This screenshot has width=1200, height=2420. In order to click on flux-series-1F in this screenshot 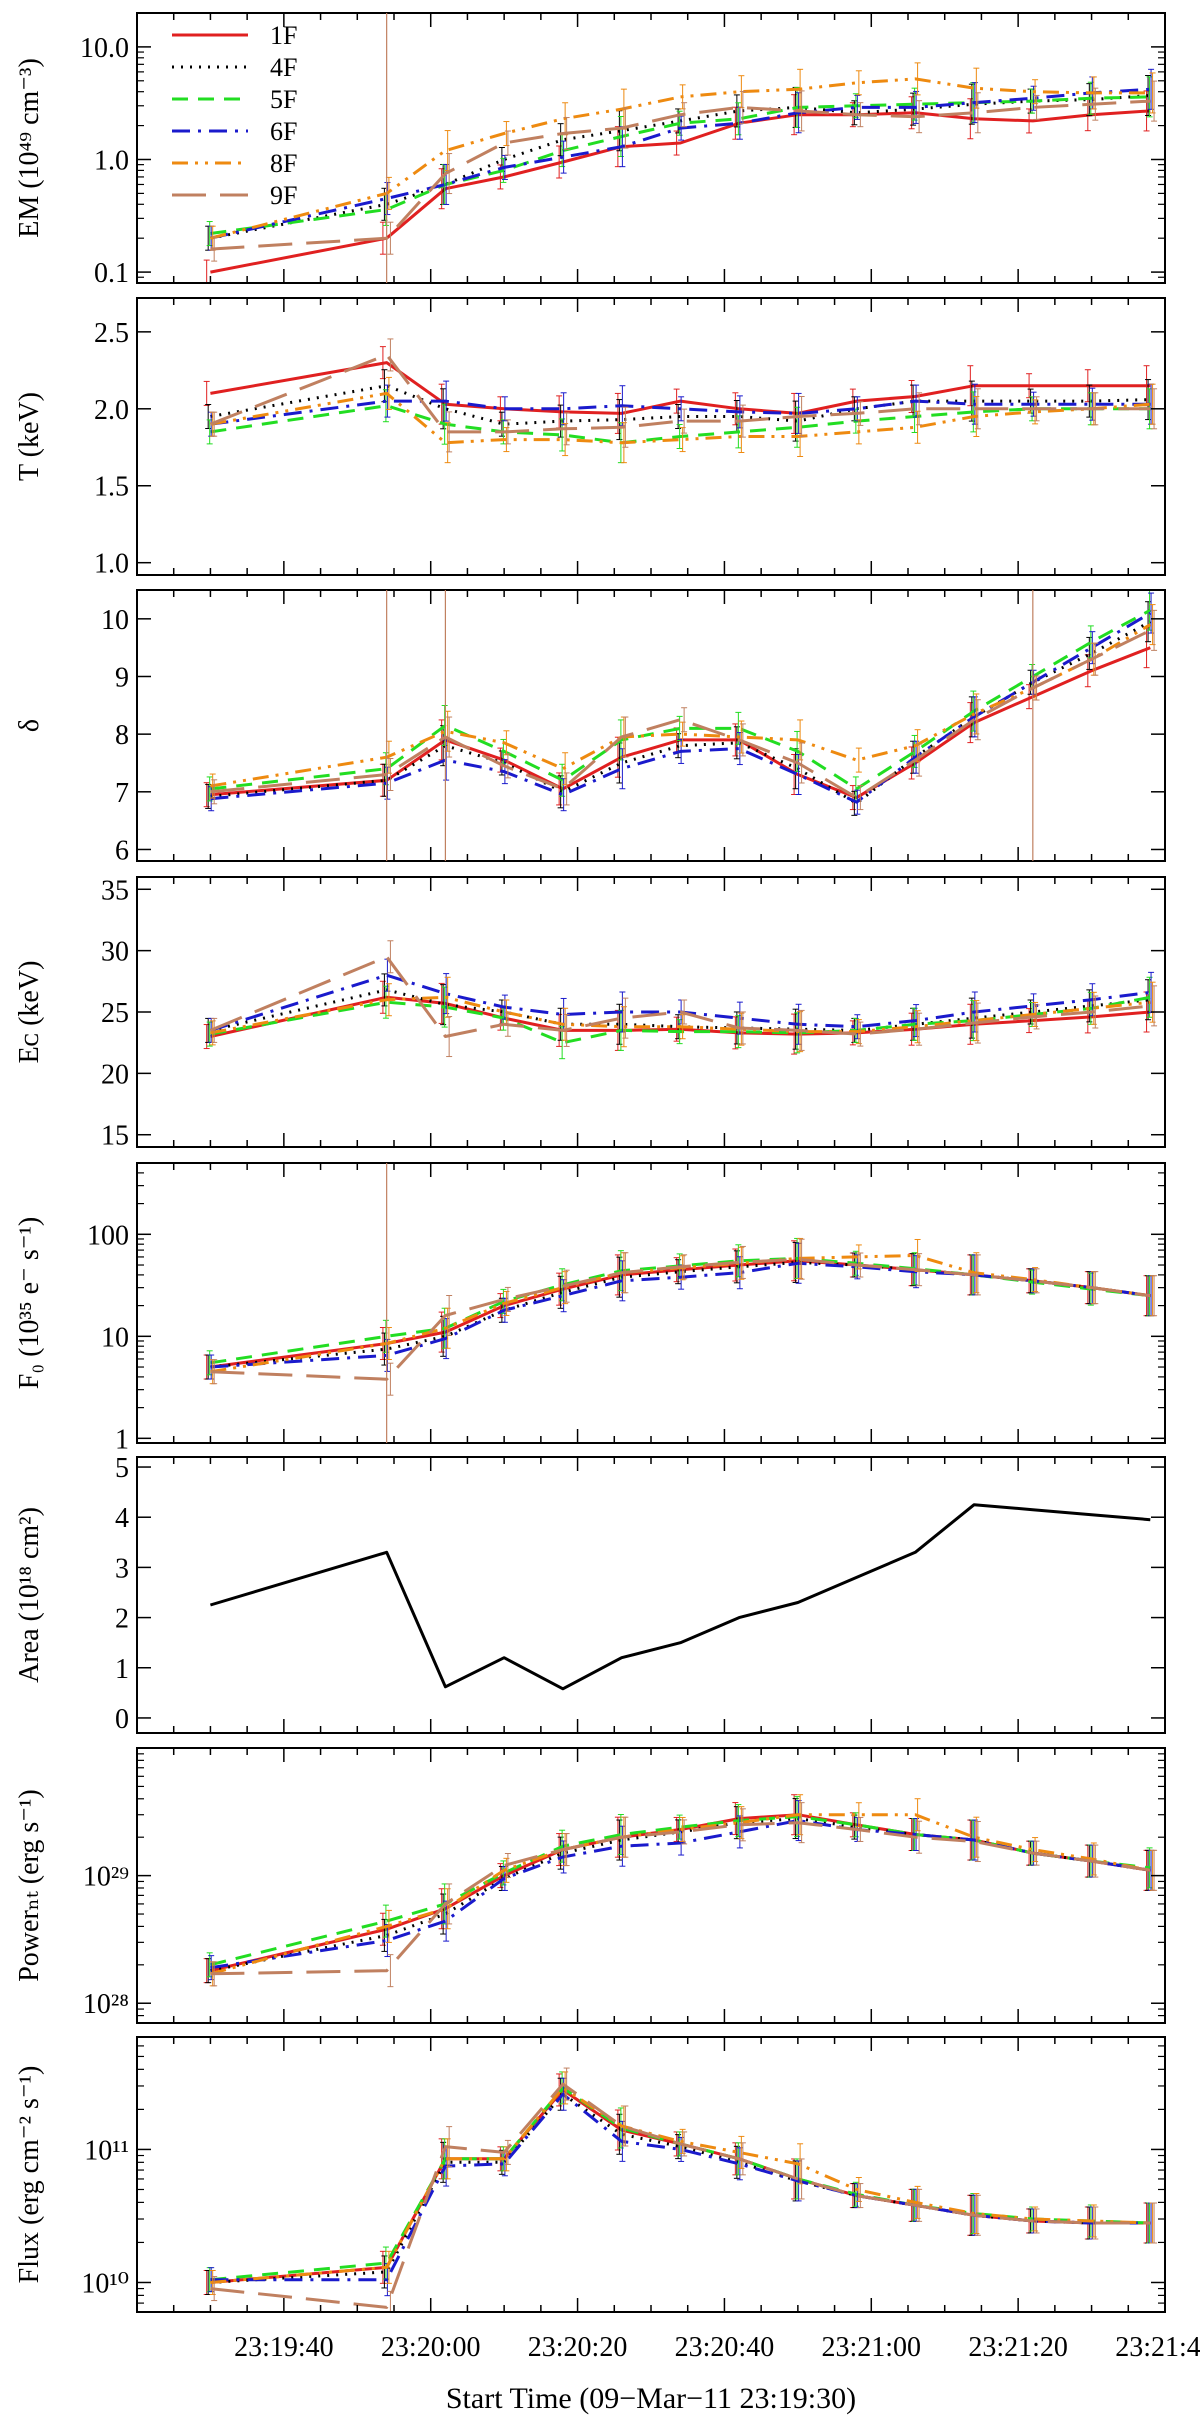, I will do `click(680, 2186)`.